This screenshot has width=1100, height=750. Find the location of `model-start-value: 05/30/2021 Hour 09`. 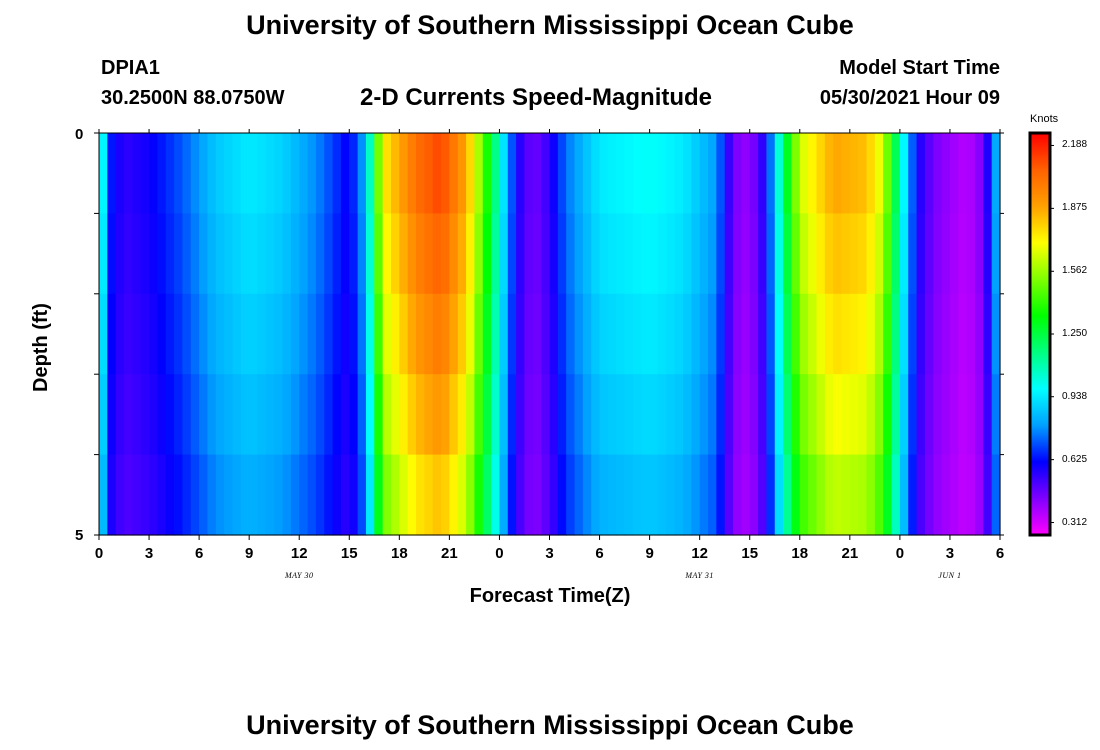

model-start-value: 05/30/2021 Hour 09 is located at coordinates (909, 98).